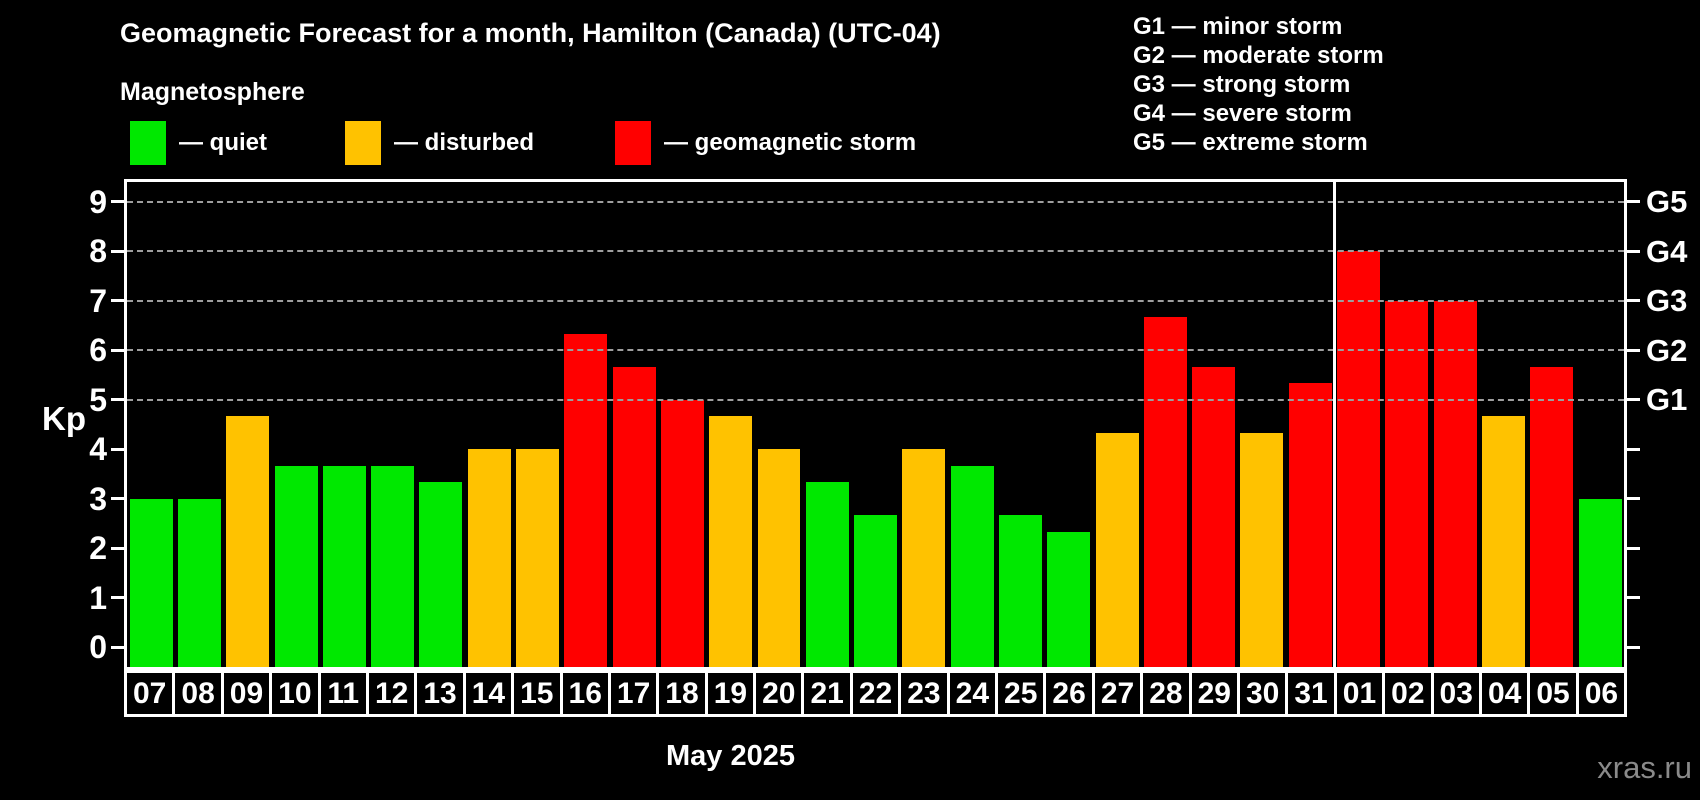  What do you see at coordinates (98, 647) in the screenshot?
I see `y-axis-label-0: 0` at bounding box center [98, 647].